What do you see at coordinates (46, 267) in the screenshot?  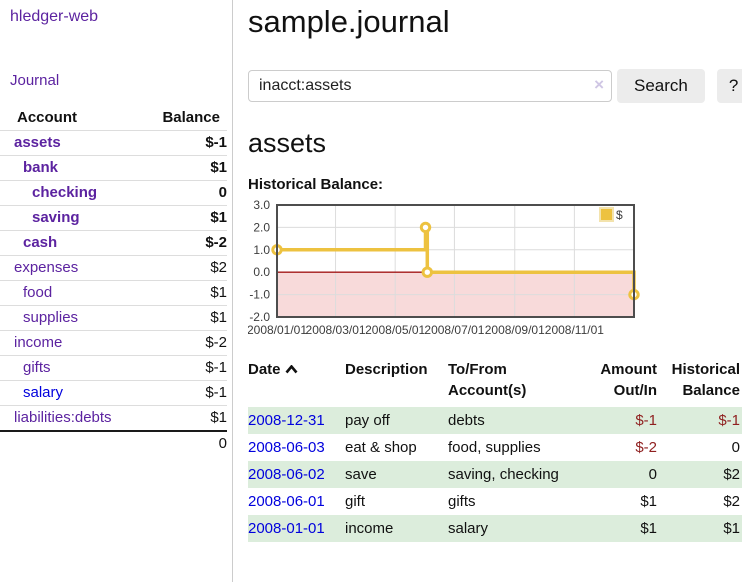 I see `account-link-expenses: expenses` at bounding box center [46, 267].